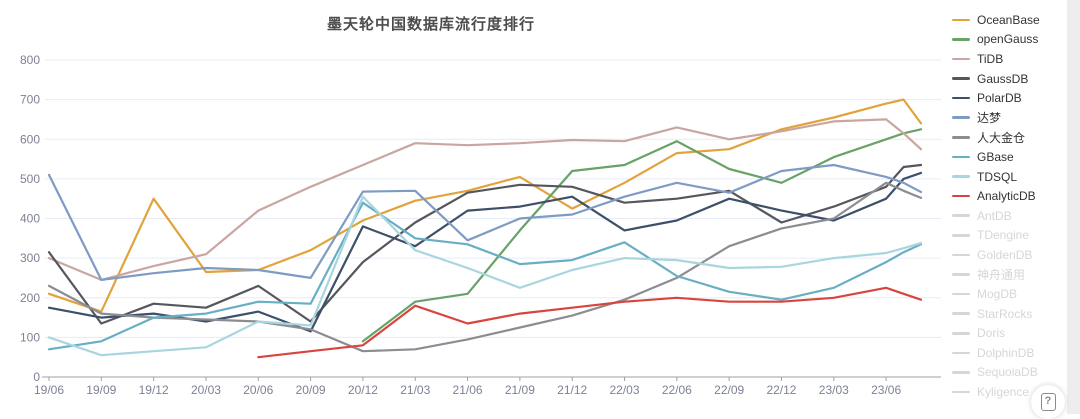  What do you see at coordinates (311, 390) in the screenshot?
I see `x-axis-label: 20/09` at bounding box center [311, 390].